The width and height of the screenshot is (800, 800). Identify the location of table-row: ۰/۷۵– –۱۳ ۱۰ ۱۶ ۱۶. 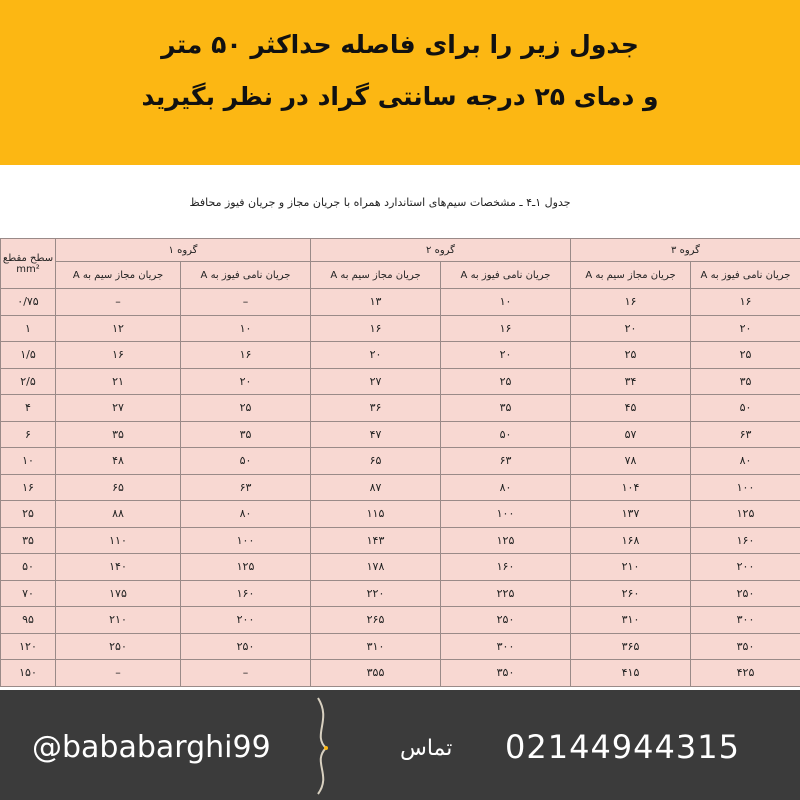
(400, 302).